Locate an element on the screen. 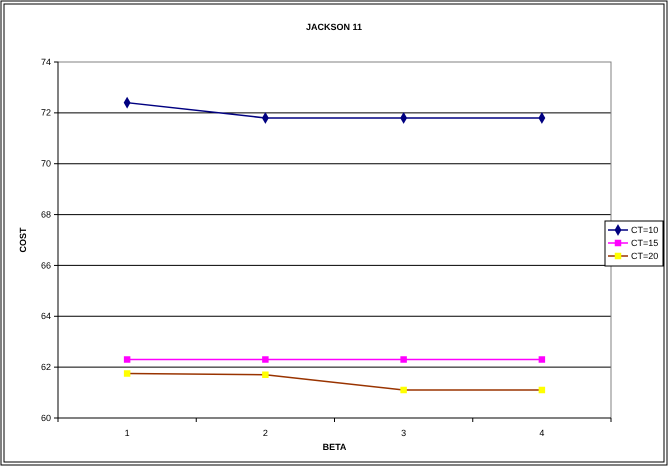  x-tick-label: 4 is located at coordinates (541, 433).